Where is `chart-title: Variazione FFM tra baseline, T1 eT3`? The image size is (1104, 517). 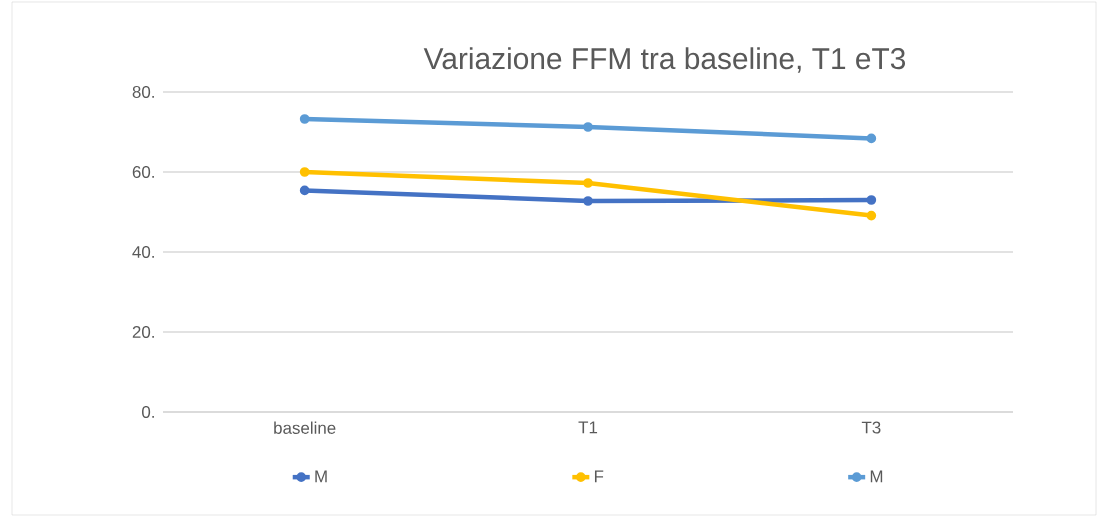
chart-title: Variazione FFM tra baseline, T1 eT3 is located at coordinates (664, 60).